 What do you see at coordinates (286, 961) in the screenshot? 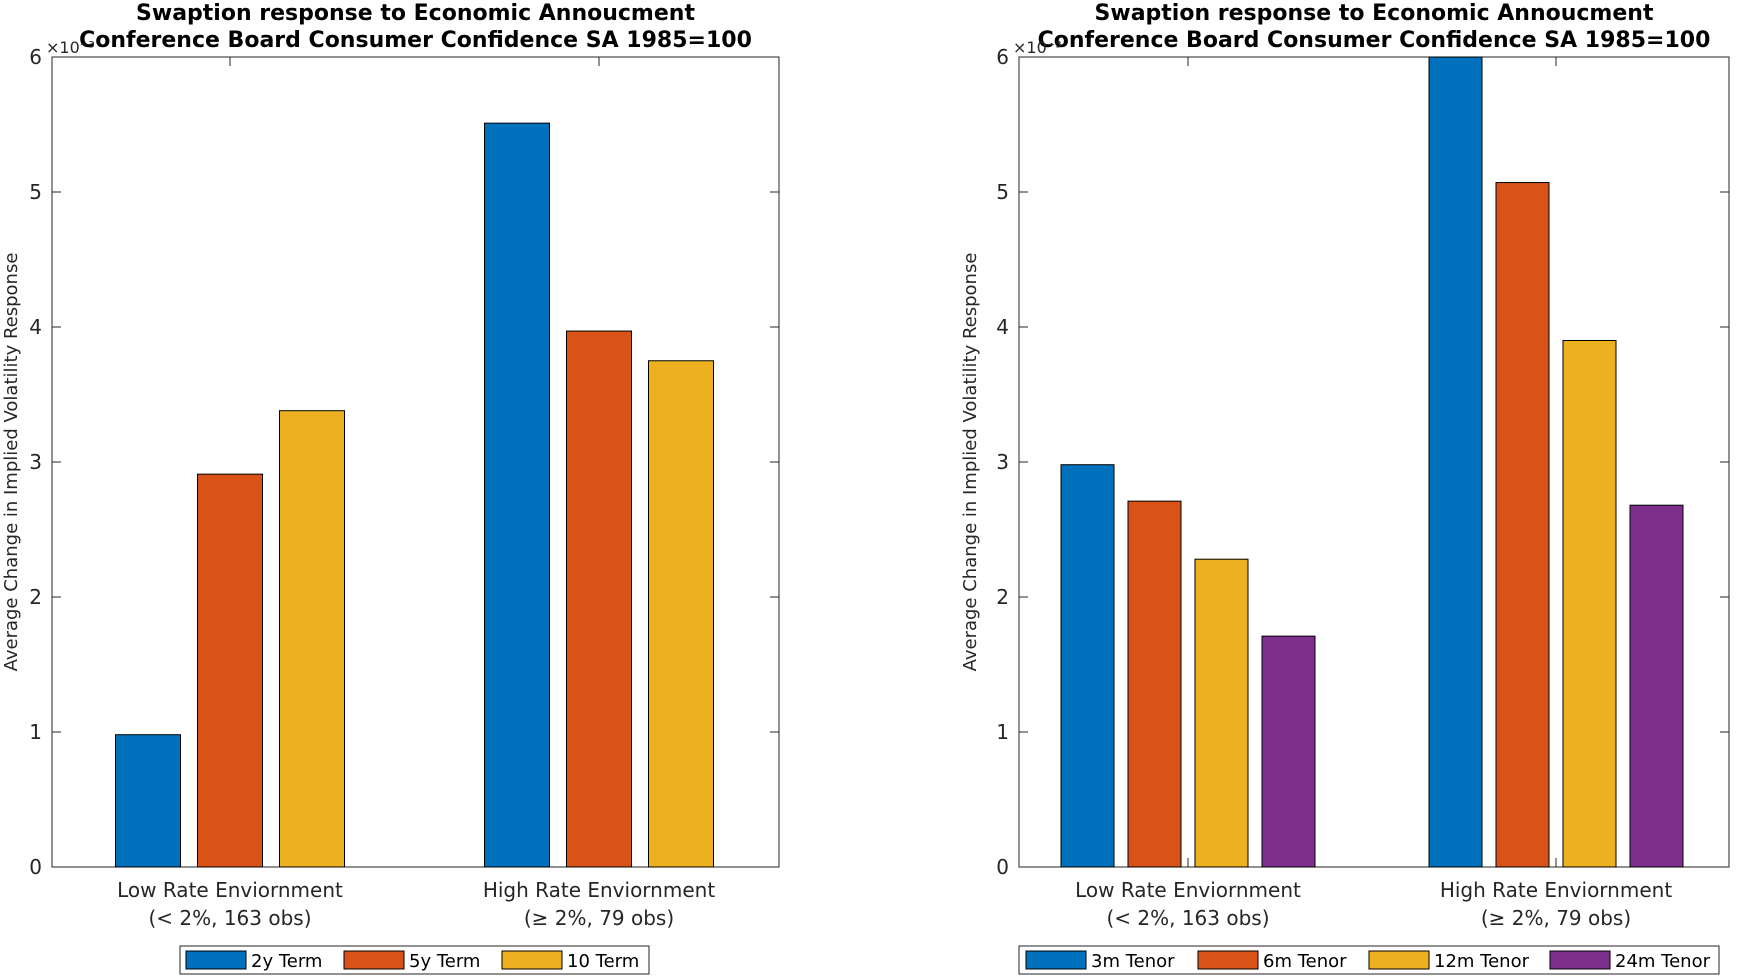
I see `legend-label: 2y Term` at bounding box center [286, 961].